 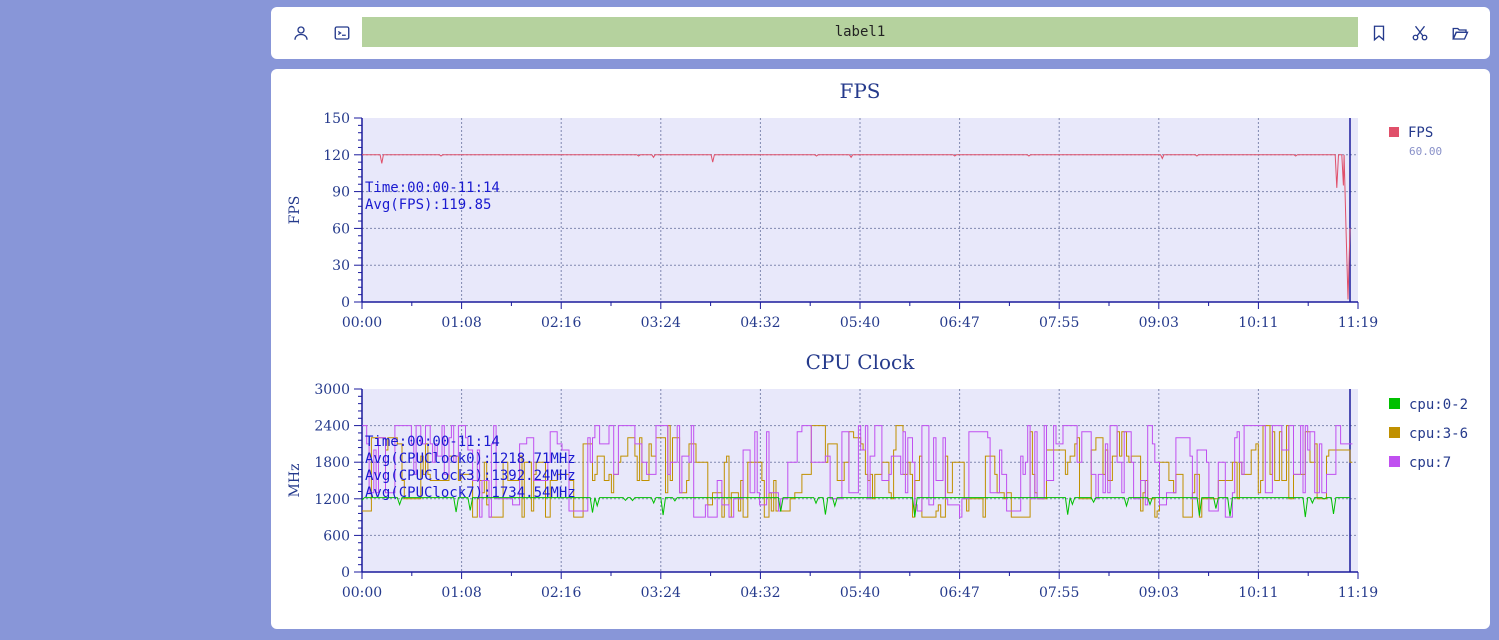 I want to click on chart-title: CPU Clock, so click(x=861, y=362).